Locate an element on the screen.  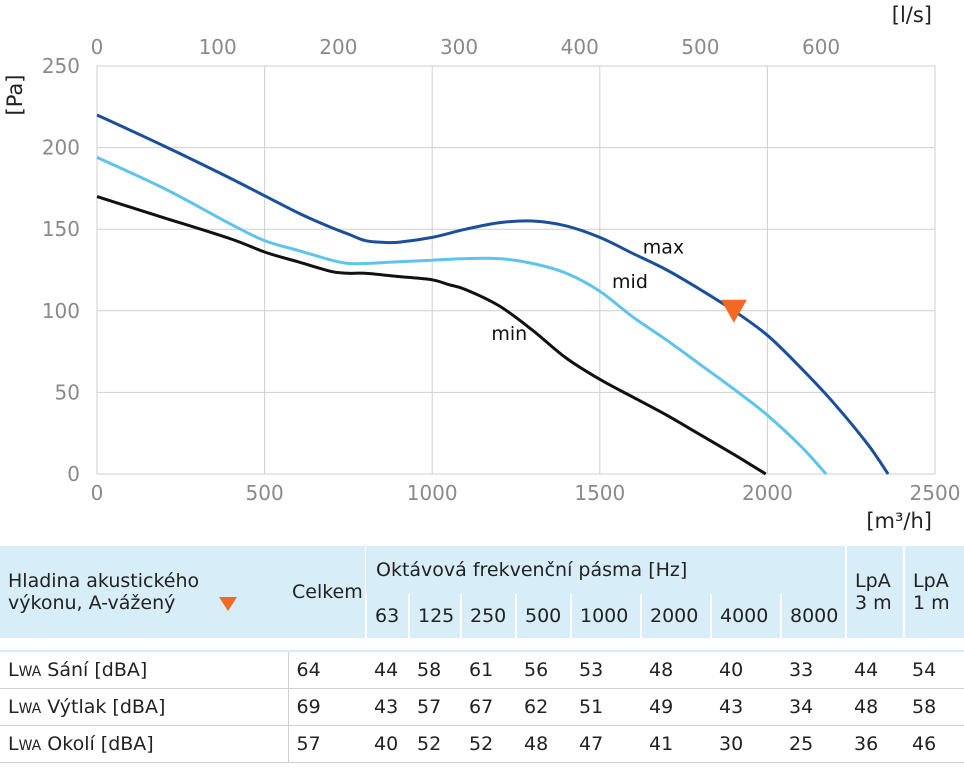
y-tick-label: 150 is located at coordinates (61, 229).